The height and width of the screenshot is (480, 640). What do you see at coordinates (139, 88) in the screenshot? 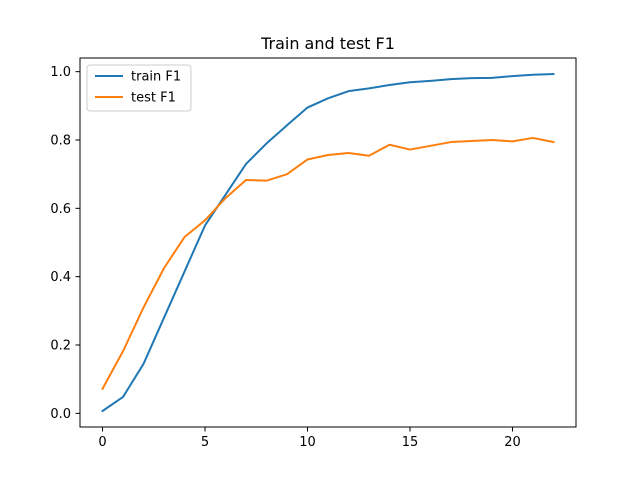
I see `legend: train F1 test F1` at bounding box center [139, 88].